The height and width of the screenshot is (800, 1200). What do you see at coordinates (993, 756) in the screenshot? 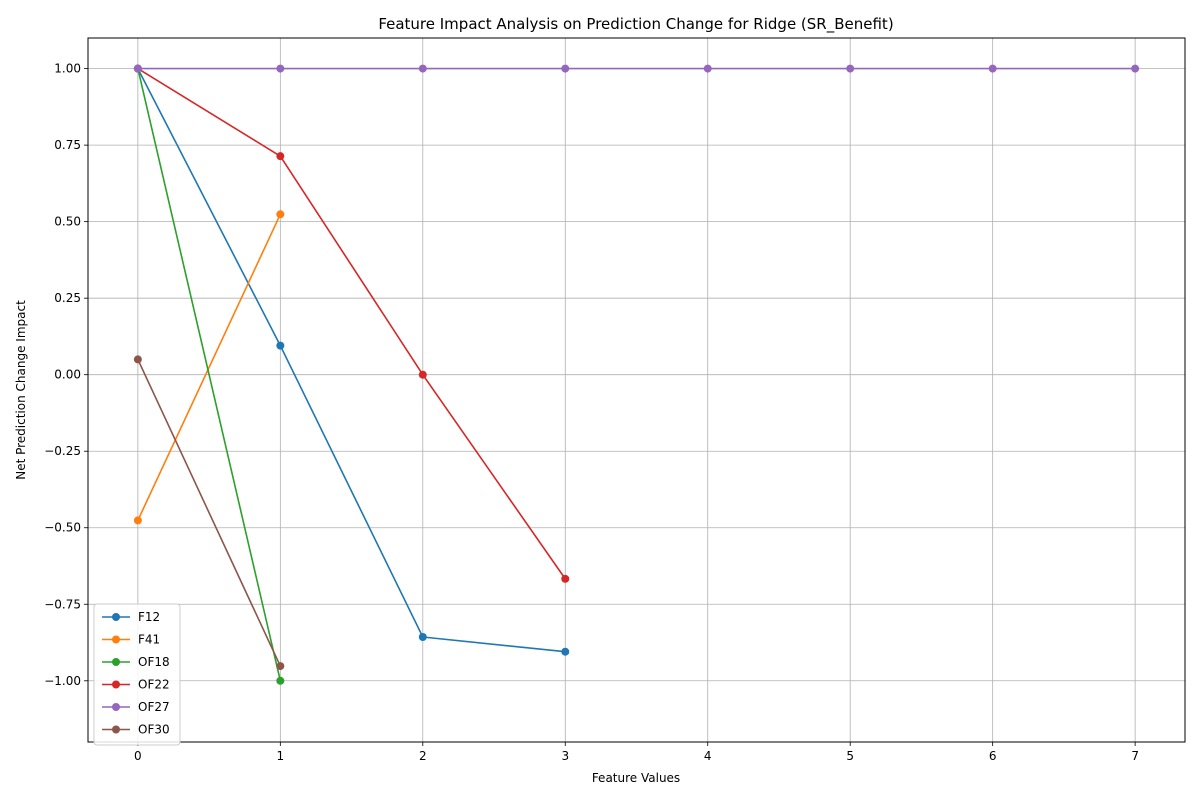
I see `x-tick-label: 6` at bounding box center [993, 756].